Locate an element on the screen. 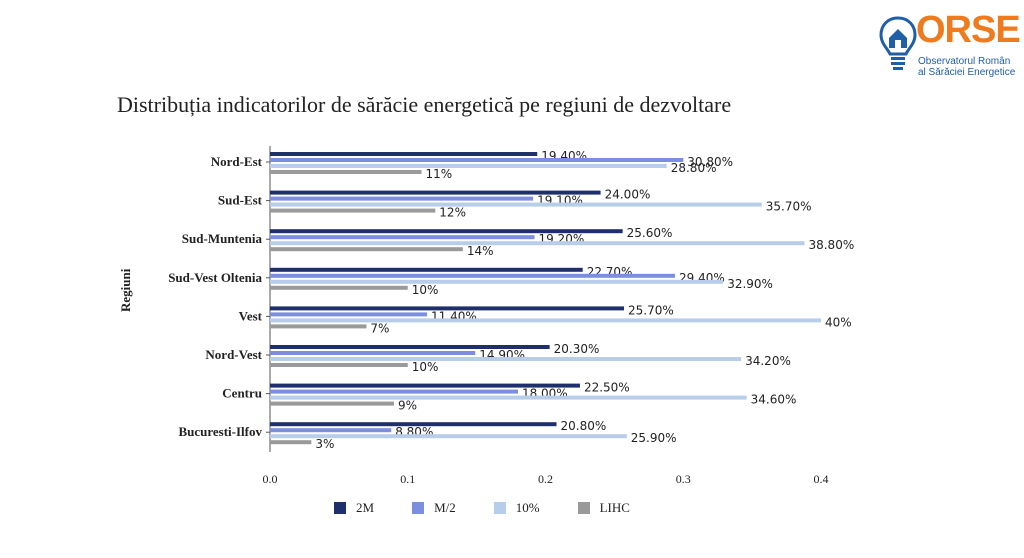  x-tick-label: 0.3 is located at coordinates (683, 479).